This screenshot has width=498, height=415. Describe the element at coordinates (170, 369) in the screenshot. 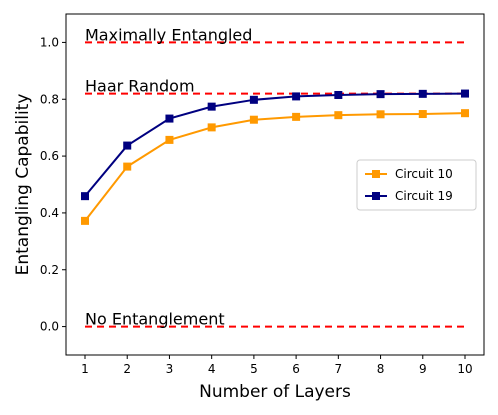

I see `x-tick-label: 3` at that location.